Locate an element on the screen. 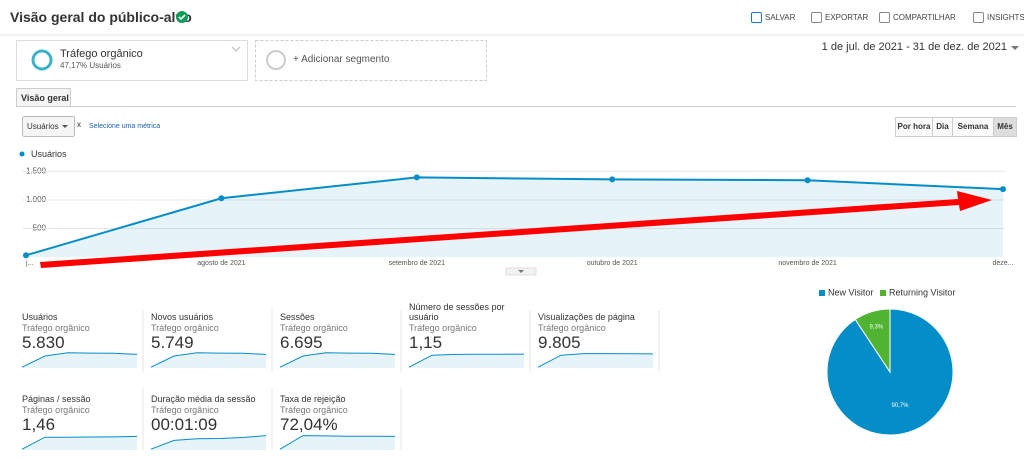 The image size is (1024, 459). action-button: INSIGHTS is located at coordinates (1005, 17).